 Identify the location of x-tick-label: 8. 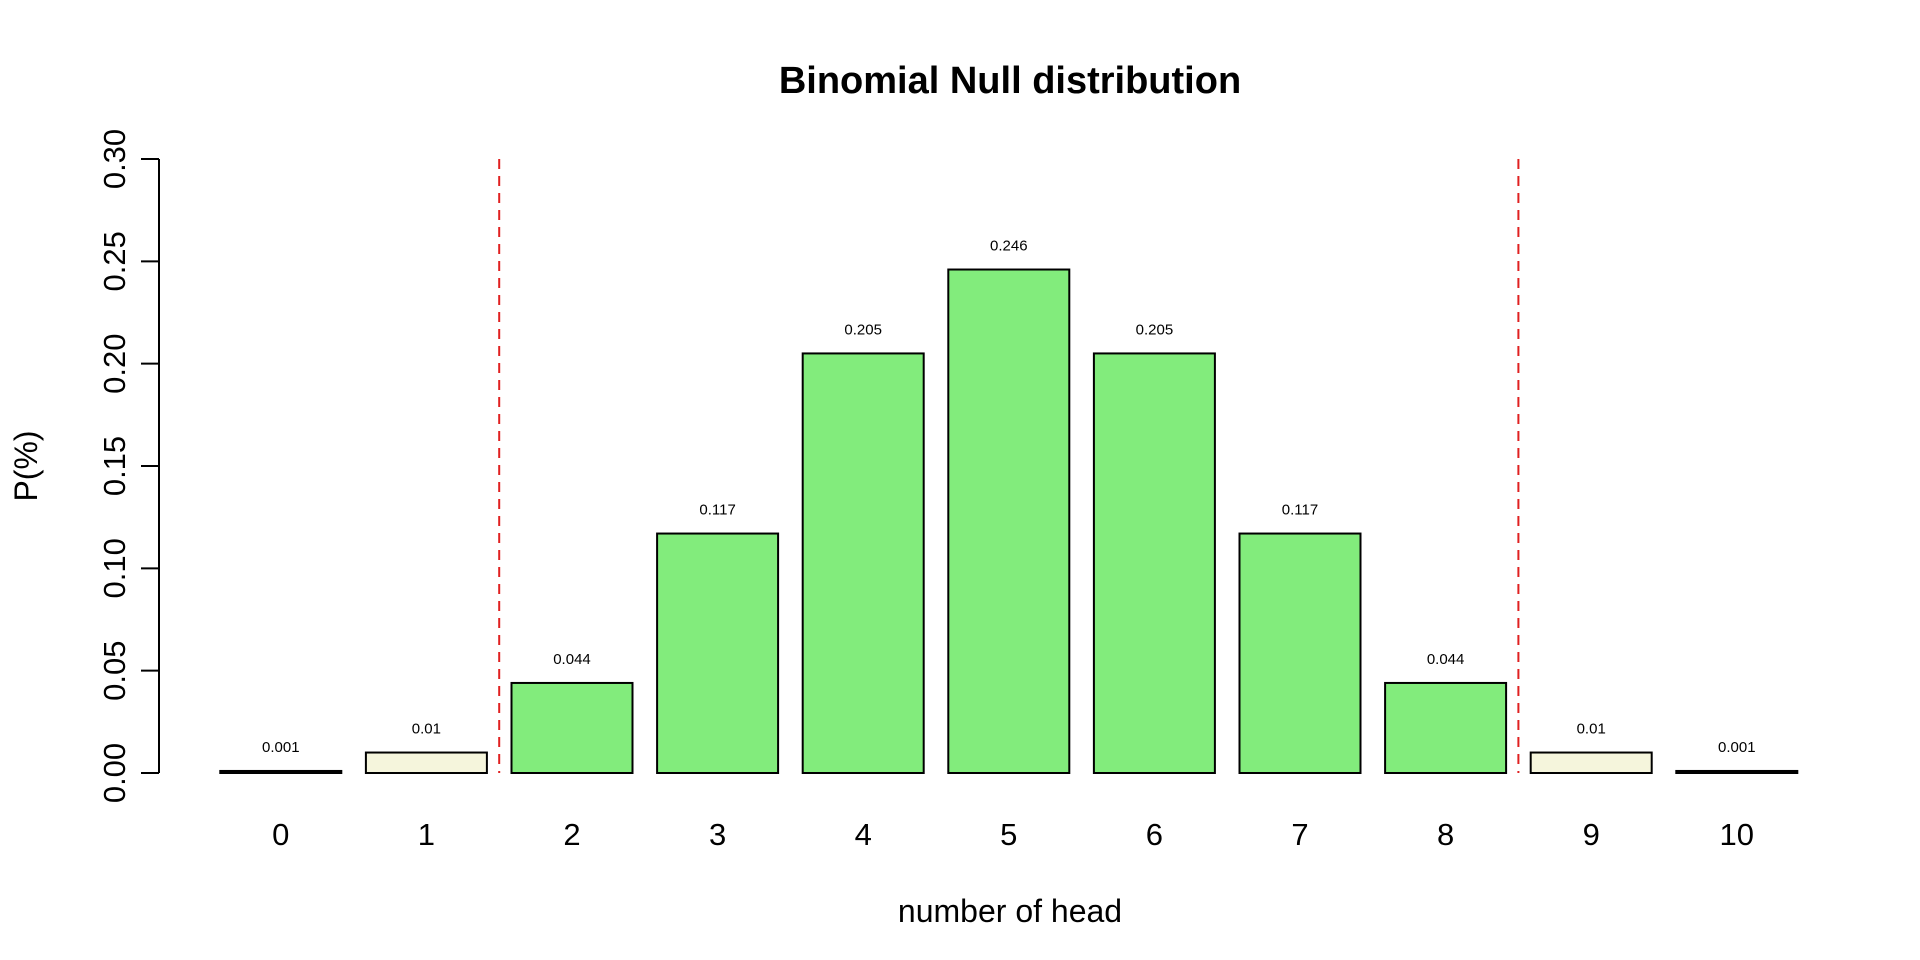
(1445, 834).